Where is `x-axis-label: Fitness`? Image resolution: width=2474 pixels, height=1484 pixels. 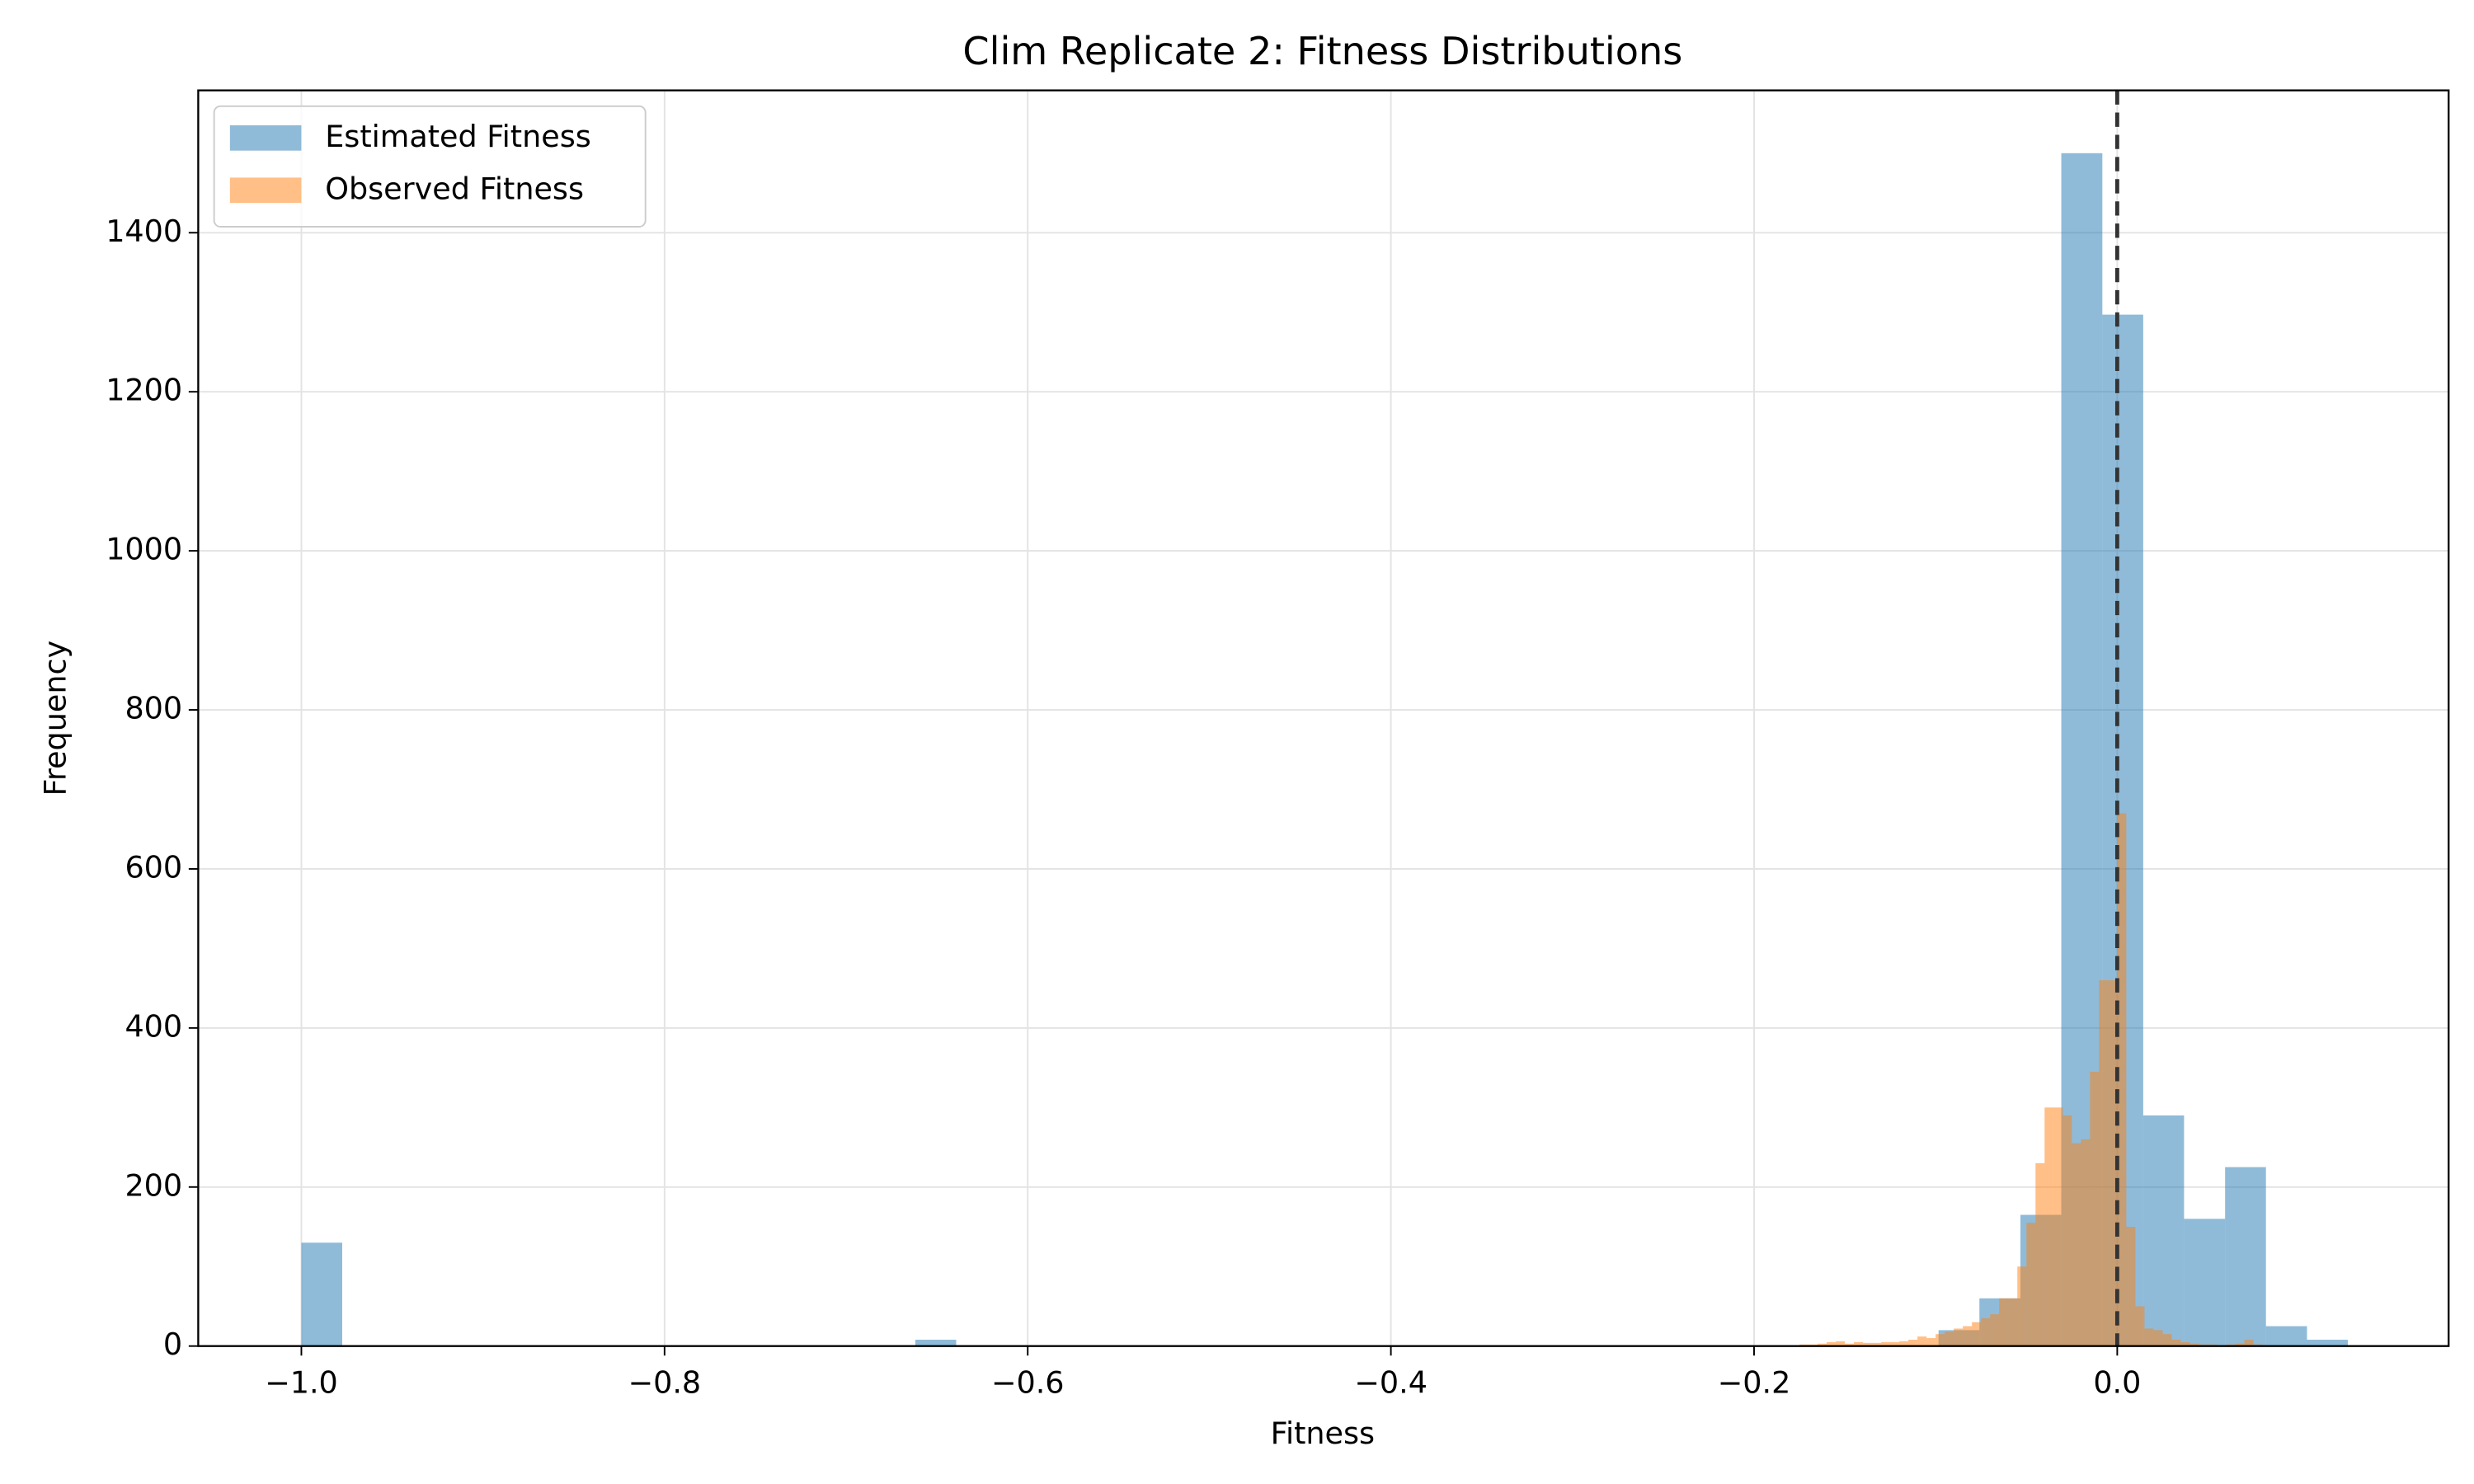 x-axis-label: Fitness is located at coordinates (1323, 1433).